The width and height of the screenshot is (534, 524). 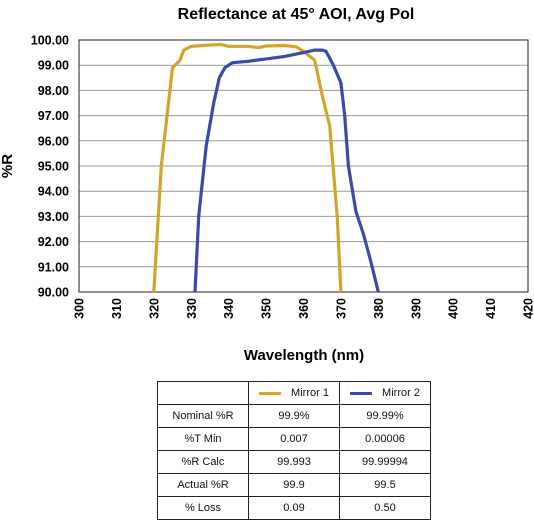 I want to click on cell-mirror-2: 99.99%, so click(x=385, y=416).